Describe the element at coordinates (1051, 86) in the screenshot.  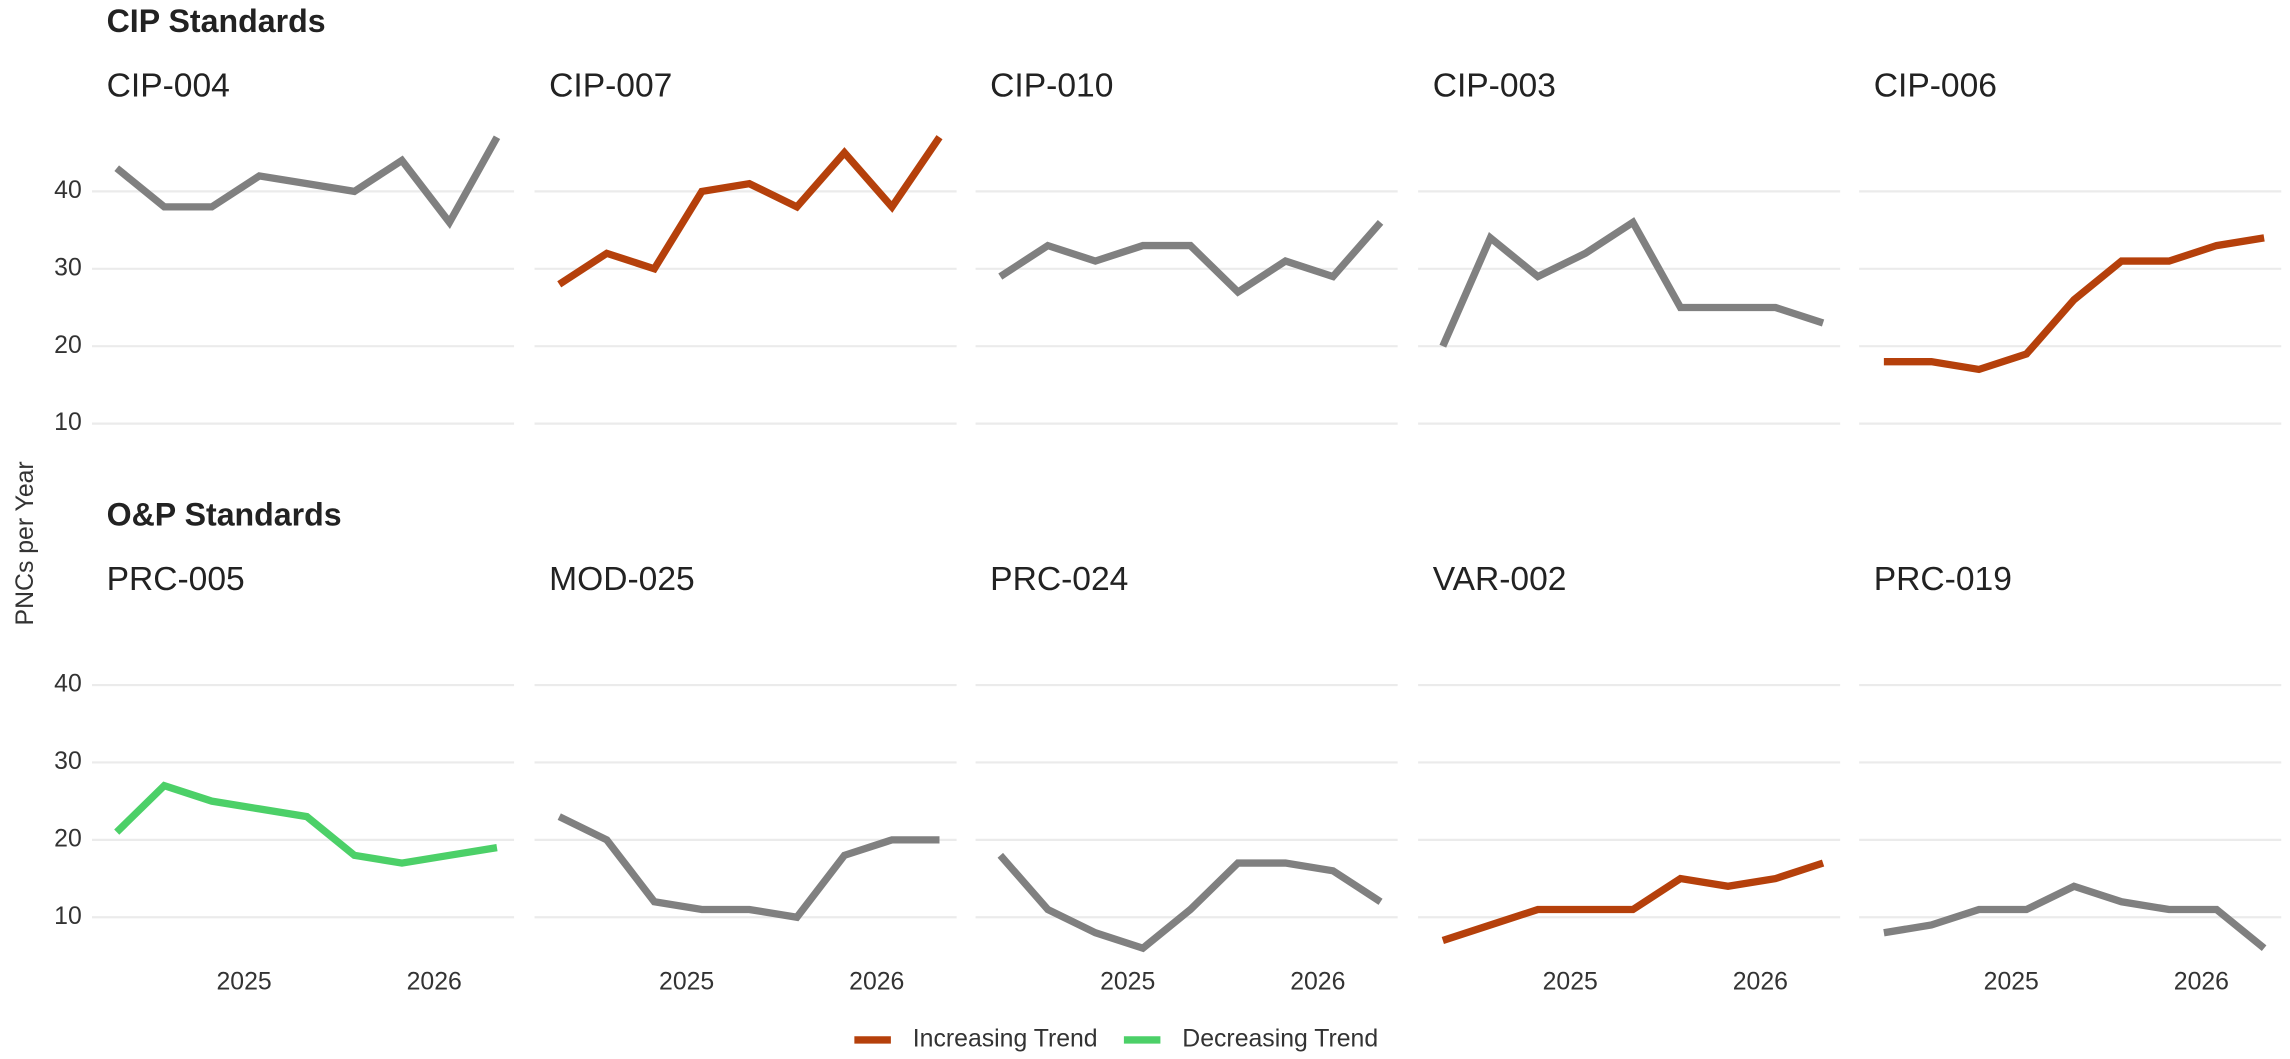
I see `panel-title: CIP-010` at that location.